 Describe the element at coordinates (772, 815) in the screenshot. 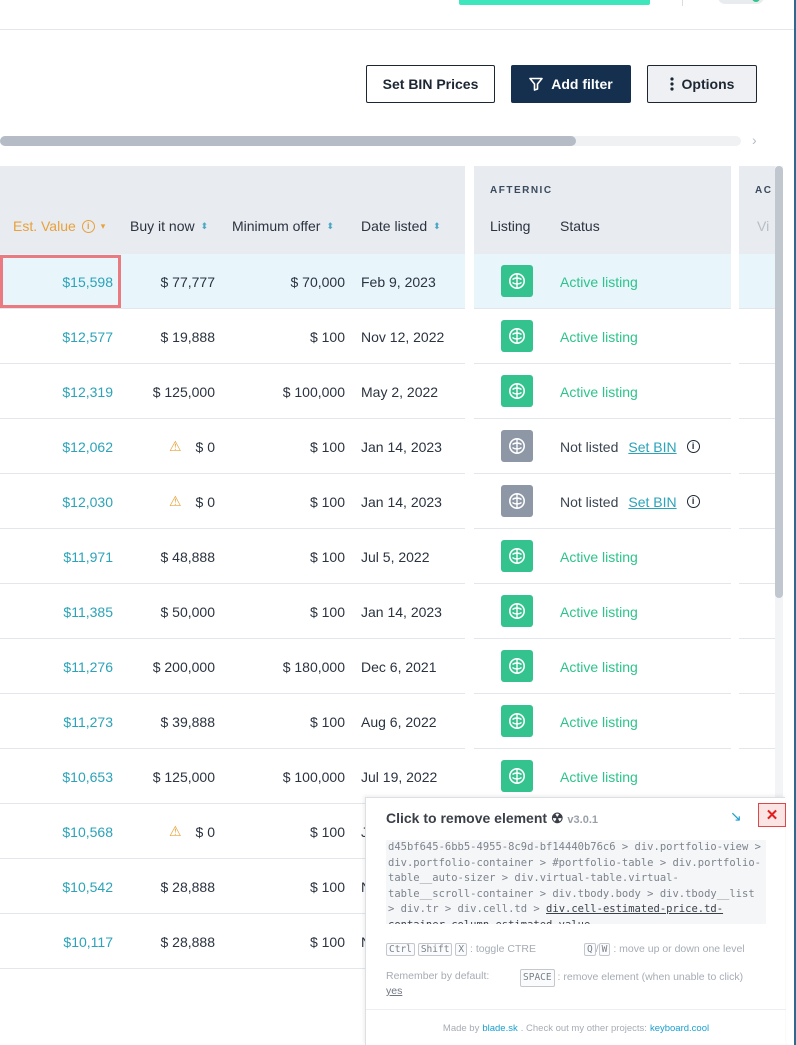

I see `close-icon: ✕` at that location.